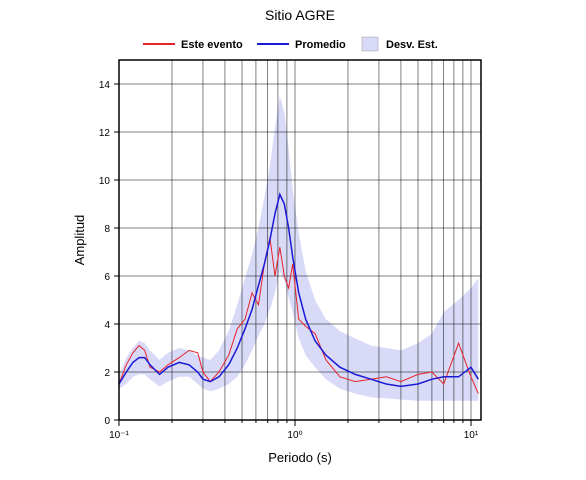 The image size is (586, 480). Describe the element at coordinates (105, 85) in the screenshot. I see `y-tick-label: 14` at that location.